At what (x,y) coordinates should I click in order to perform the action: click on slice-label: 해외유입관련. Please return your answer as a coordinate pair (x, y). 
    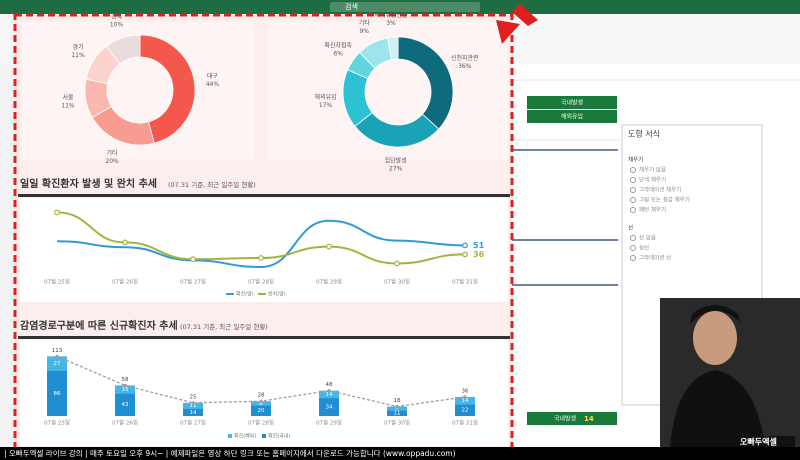
    Looking at the image, I should click on (390, 15).